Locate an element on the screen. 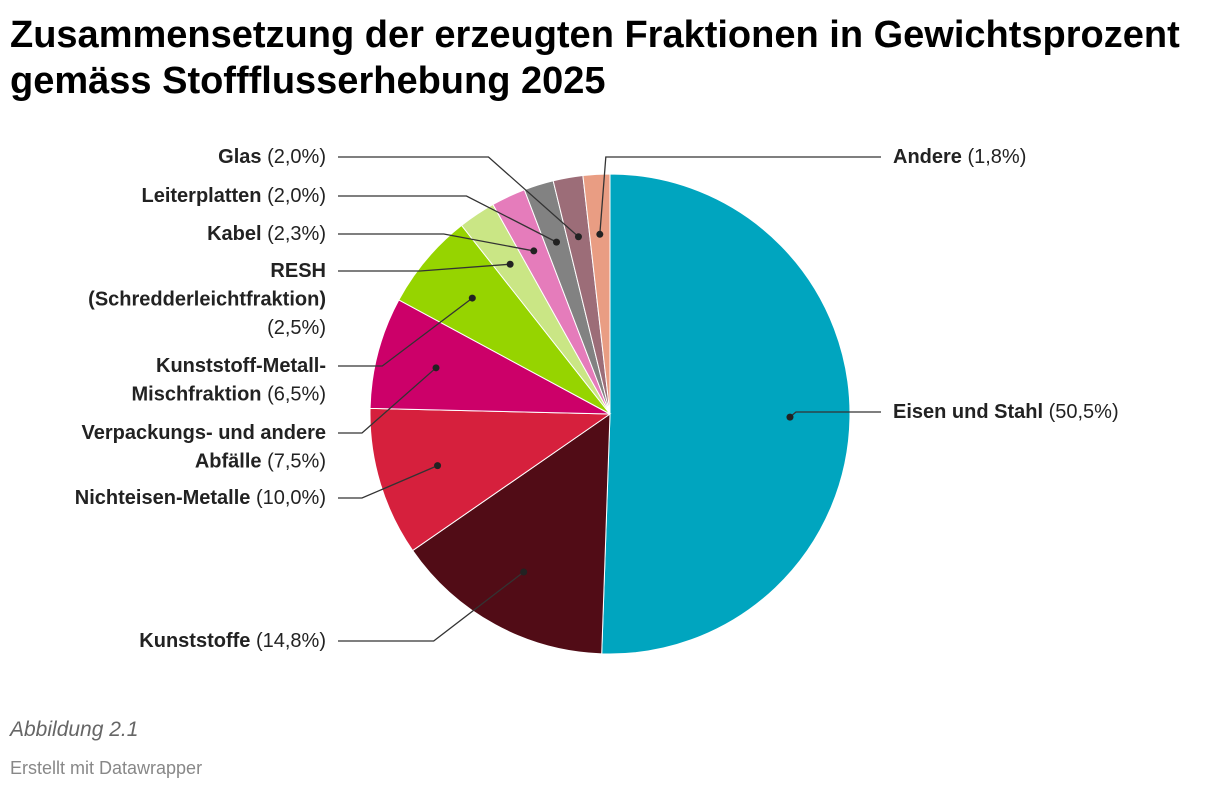 This screenshot has width=1220, height=792. slice-label-kunststoff-metall-mischfraktion: Kunststoff-Metall-Mischfraktion (6,5%) is located at coordinates (229, 380).